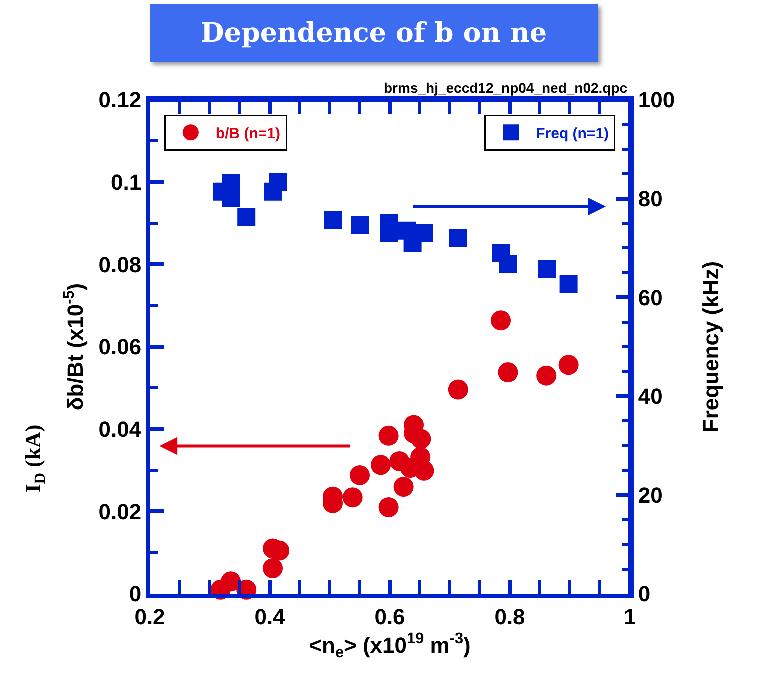 This screenshot has width=759, height=684. What do you see at coordinates (650, 297) in the screenshot?
I see `y2-tick-label: 60` at bounding box center [650, 297].